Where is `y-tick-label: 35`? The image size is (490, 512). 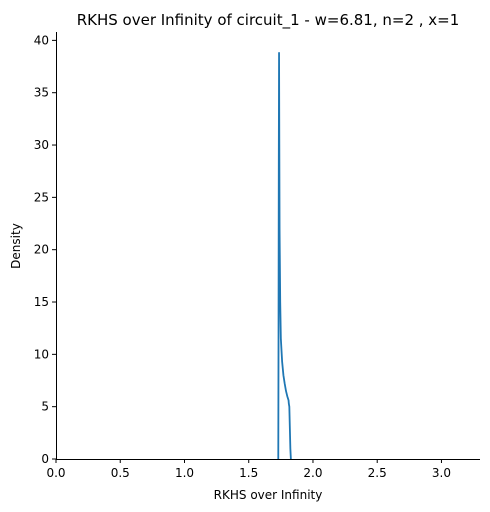 y-tick-label: 35 is located at coordinates (41, 93).